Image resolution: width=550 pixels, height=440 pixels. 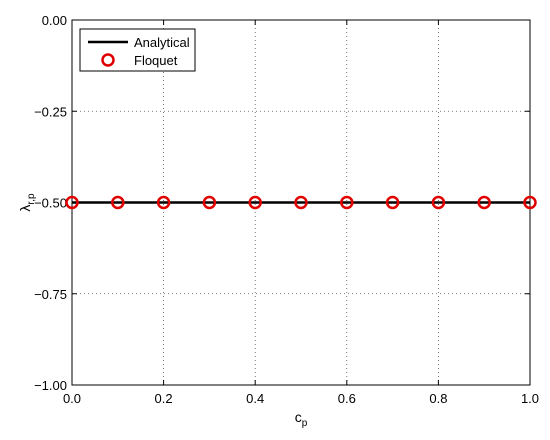 I want to click on y-tick-label: −0.25, so click(x=50, y=111).